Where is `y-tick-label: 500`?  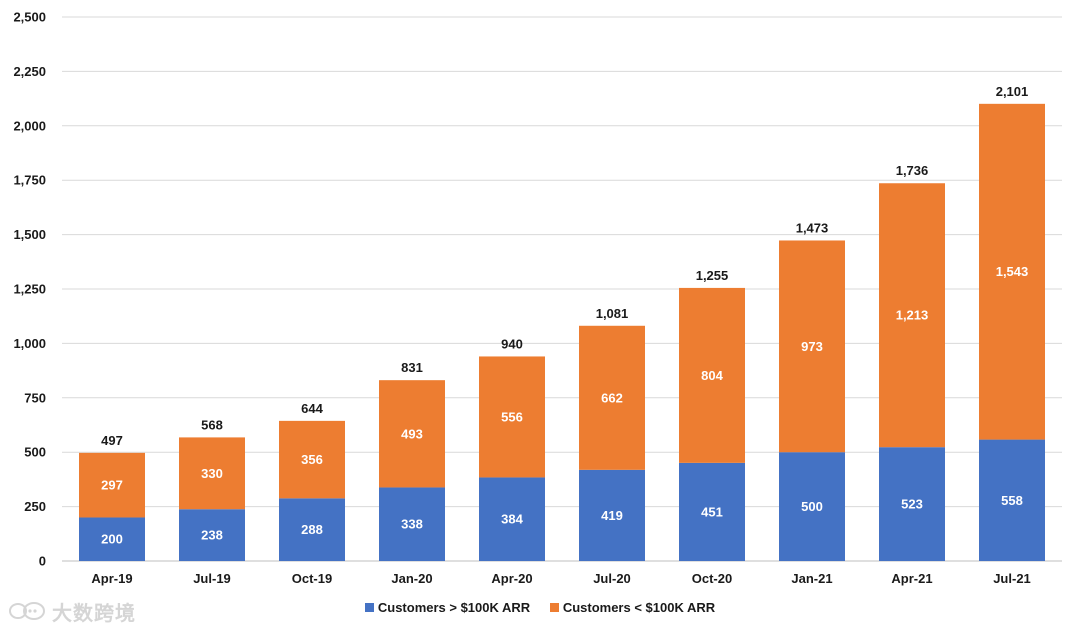 y-tick-label: 500 is located at coordinates (35, 452).